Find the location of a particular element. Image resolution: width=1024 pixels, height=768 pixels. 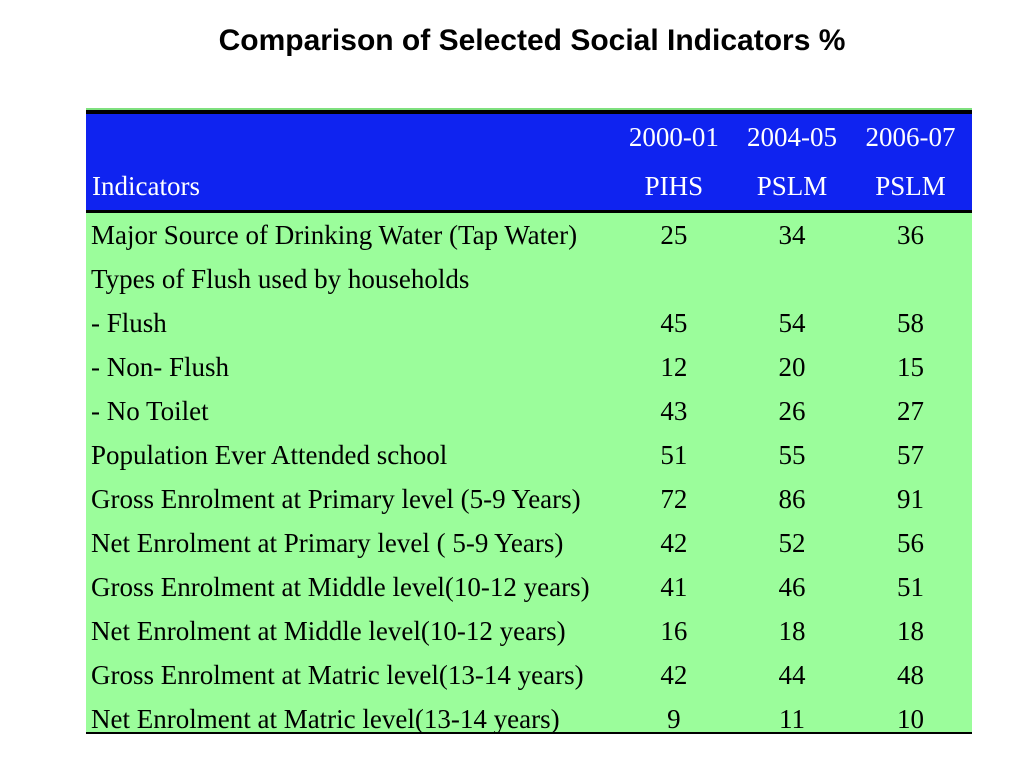

cell-value: 44 is located at coordinates (792, 675).